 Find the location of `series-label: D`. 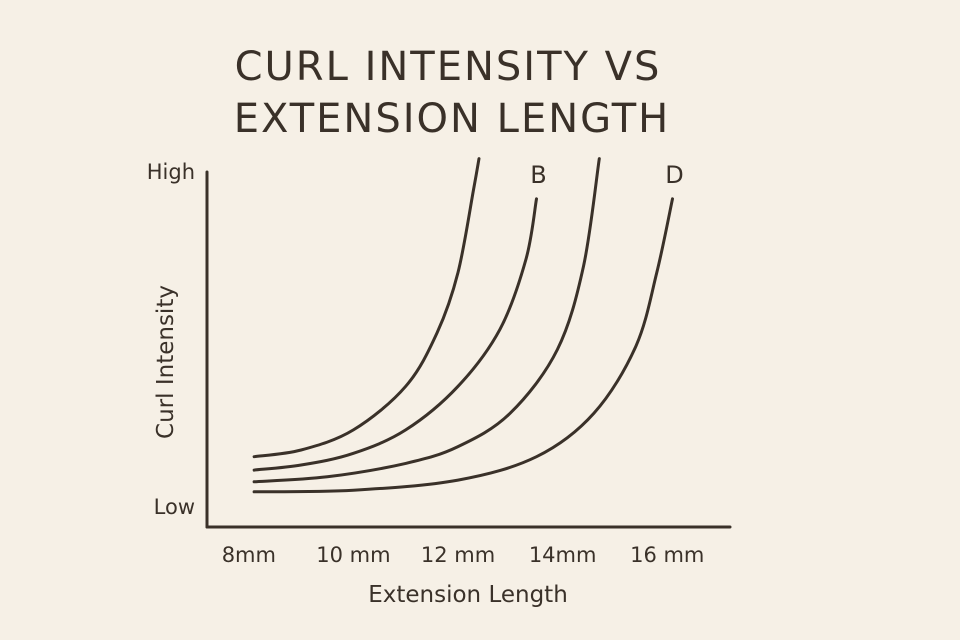

series-label: D is located at coordinates (674, 175).